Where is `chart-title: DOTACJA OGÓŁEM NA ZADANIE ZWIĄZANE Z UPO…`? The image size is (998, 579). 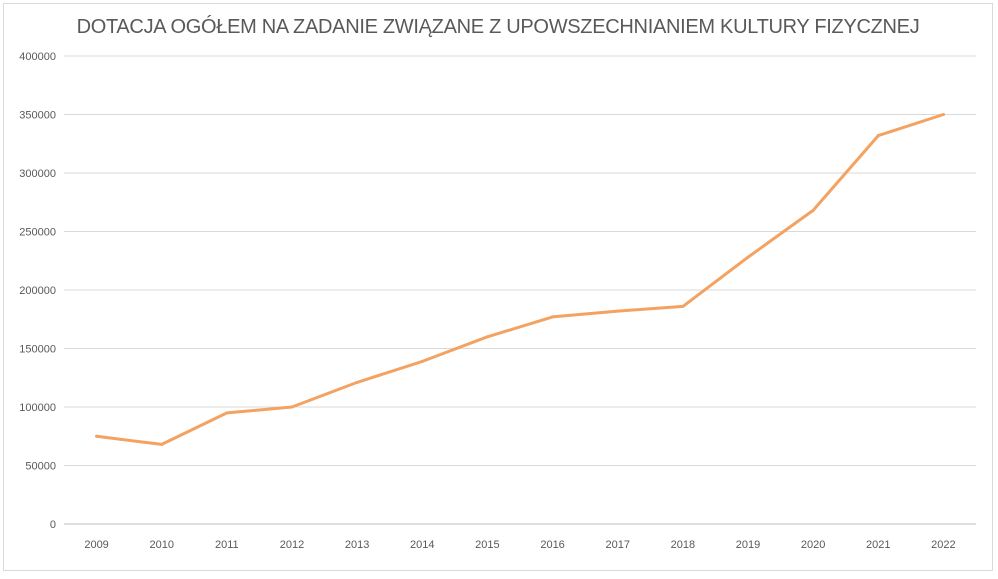 chart-title: DOTACJA OGÓŁEM NA ZADANIE ZWIĄZANE Z UPO… is located at coordinates (498, 27).